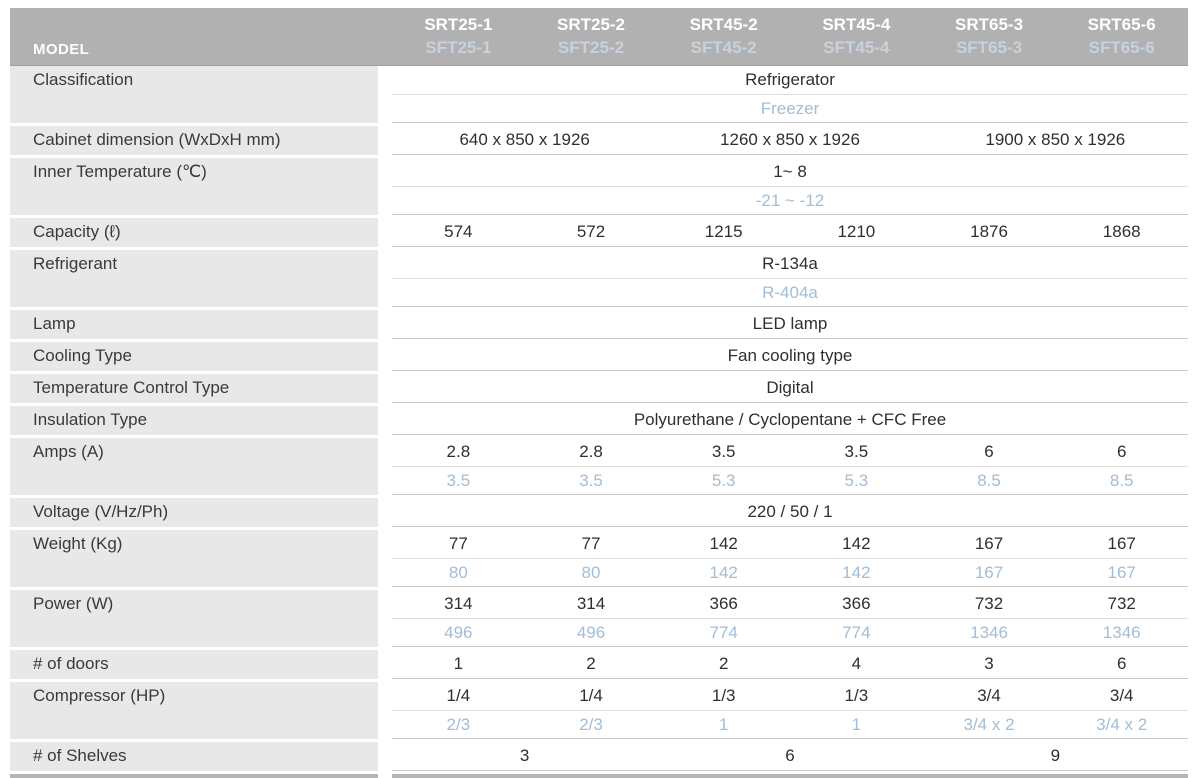 Image resolution: width=1200 pixels, height=778 pixels. I want to click on sft-model-name: SFT45-2, so click(723, 47).